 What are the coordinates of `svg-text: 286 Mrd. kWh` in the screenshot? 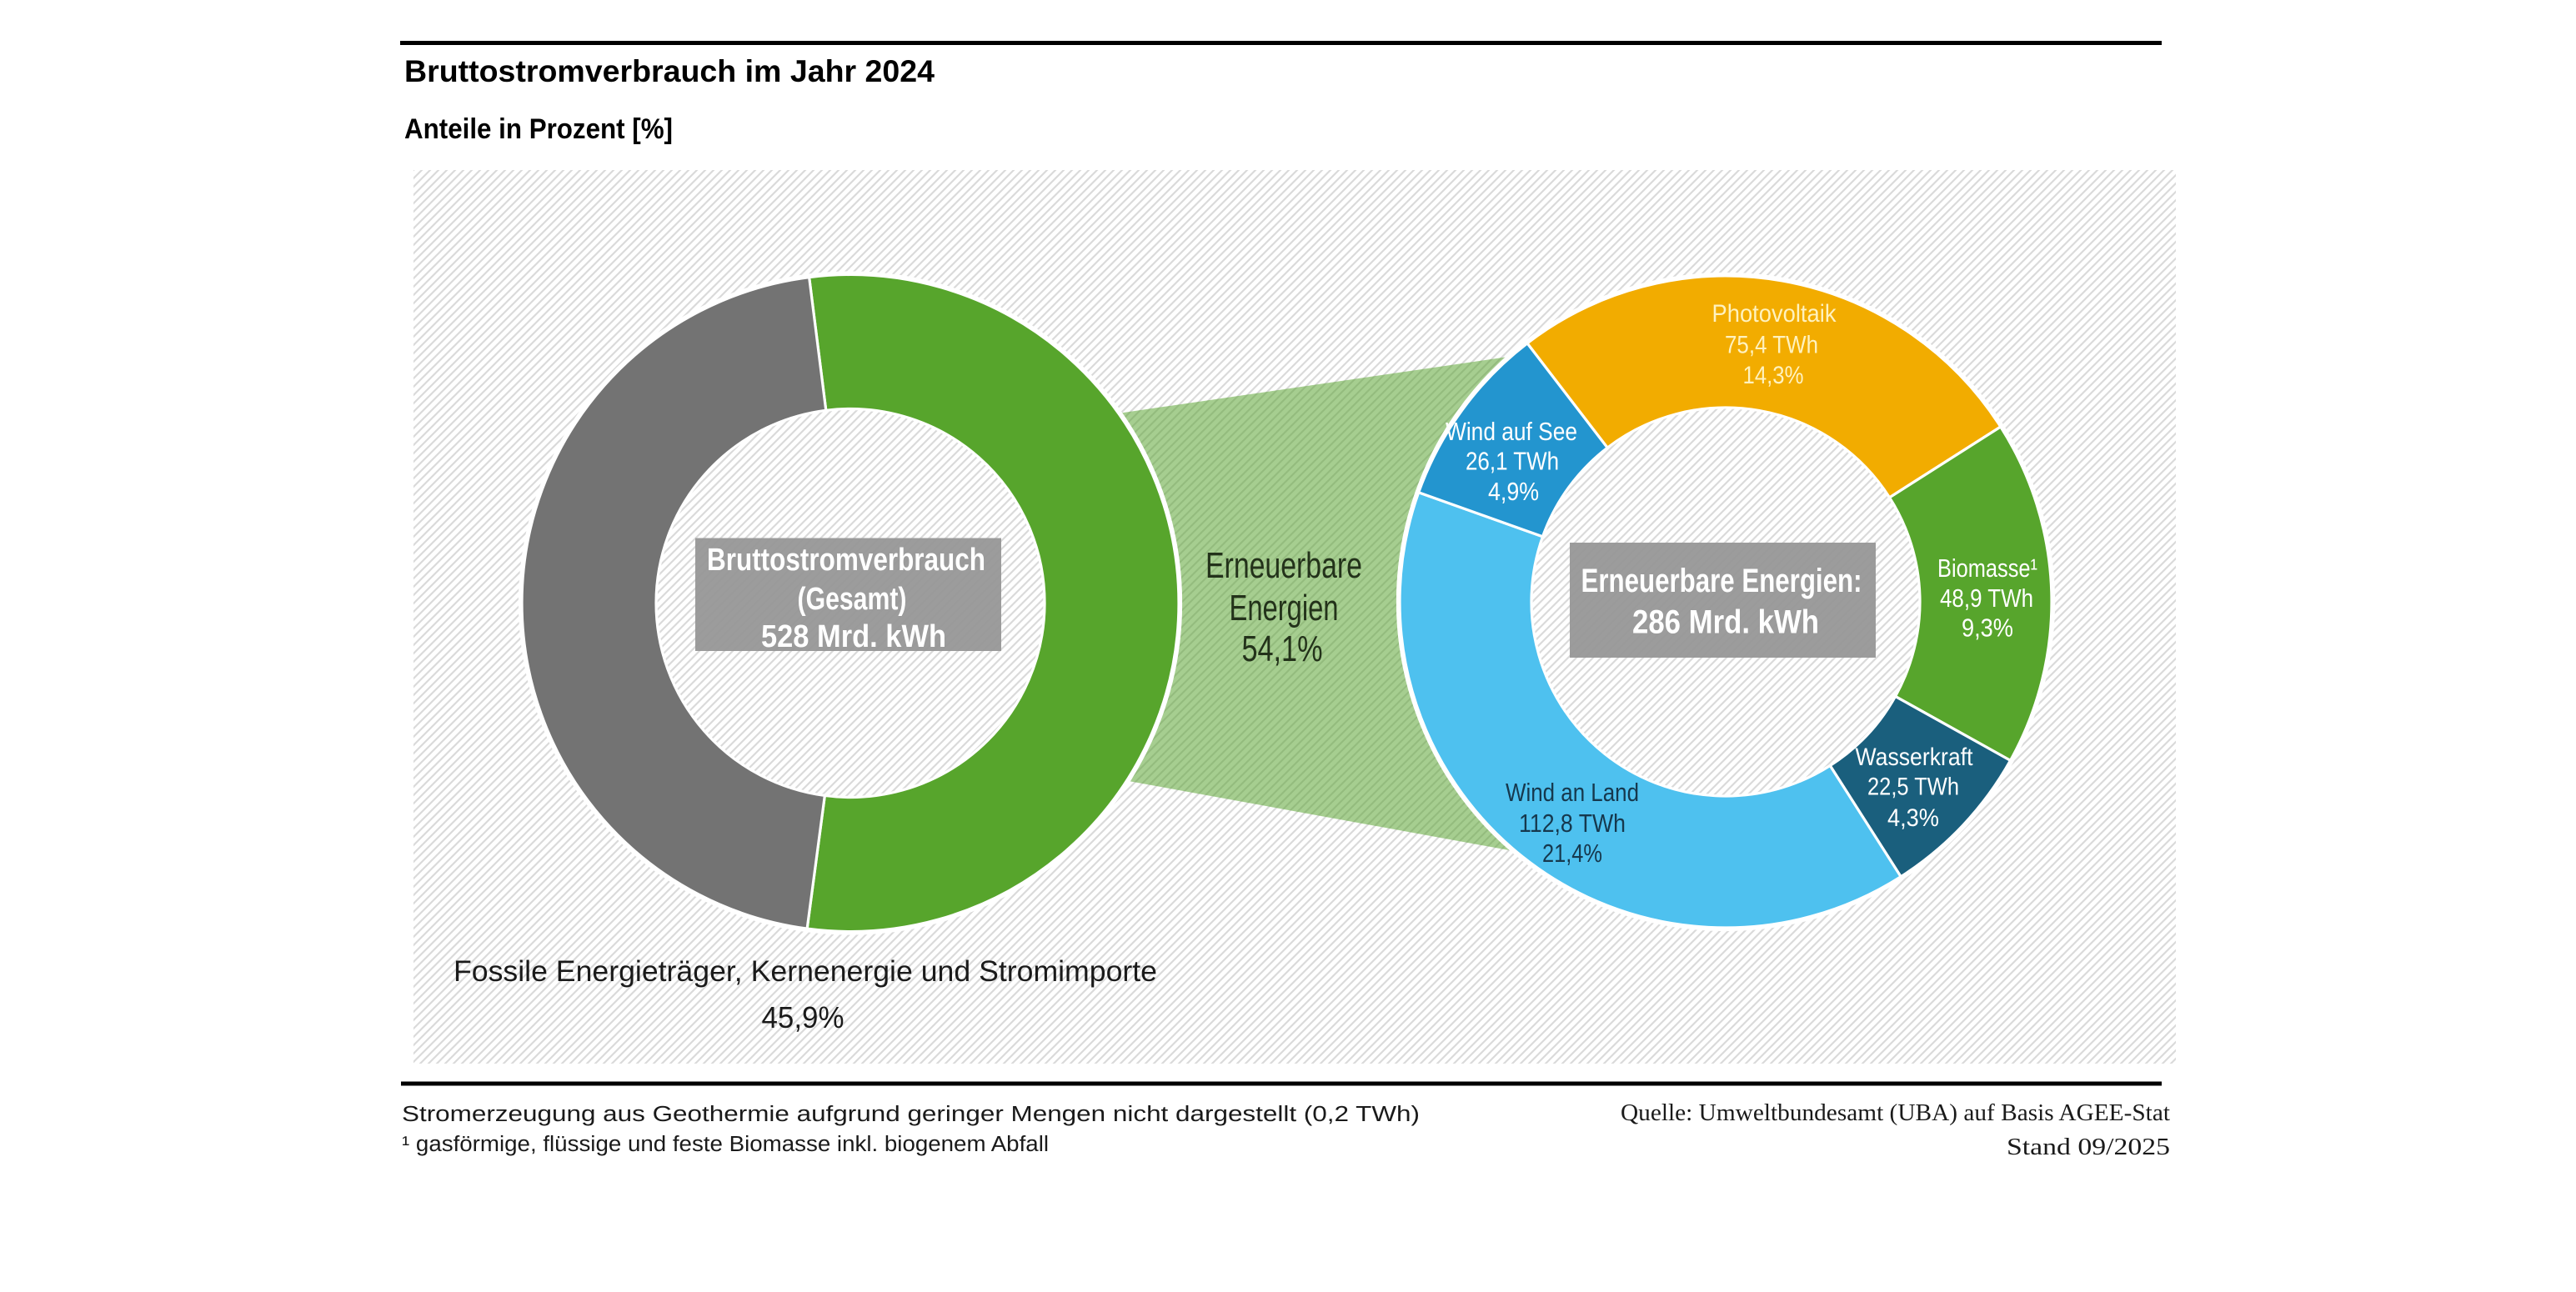 It's located at (1725, 622).